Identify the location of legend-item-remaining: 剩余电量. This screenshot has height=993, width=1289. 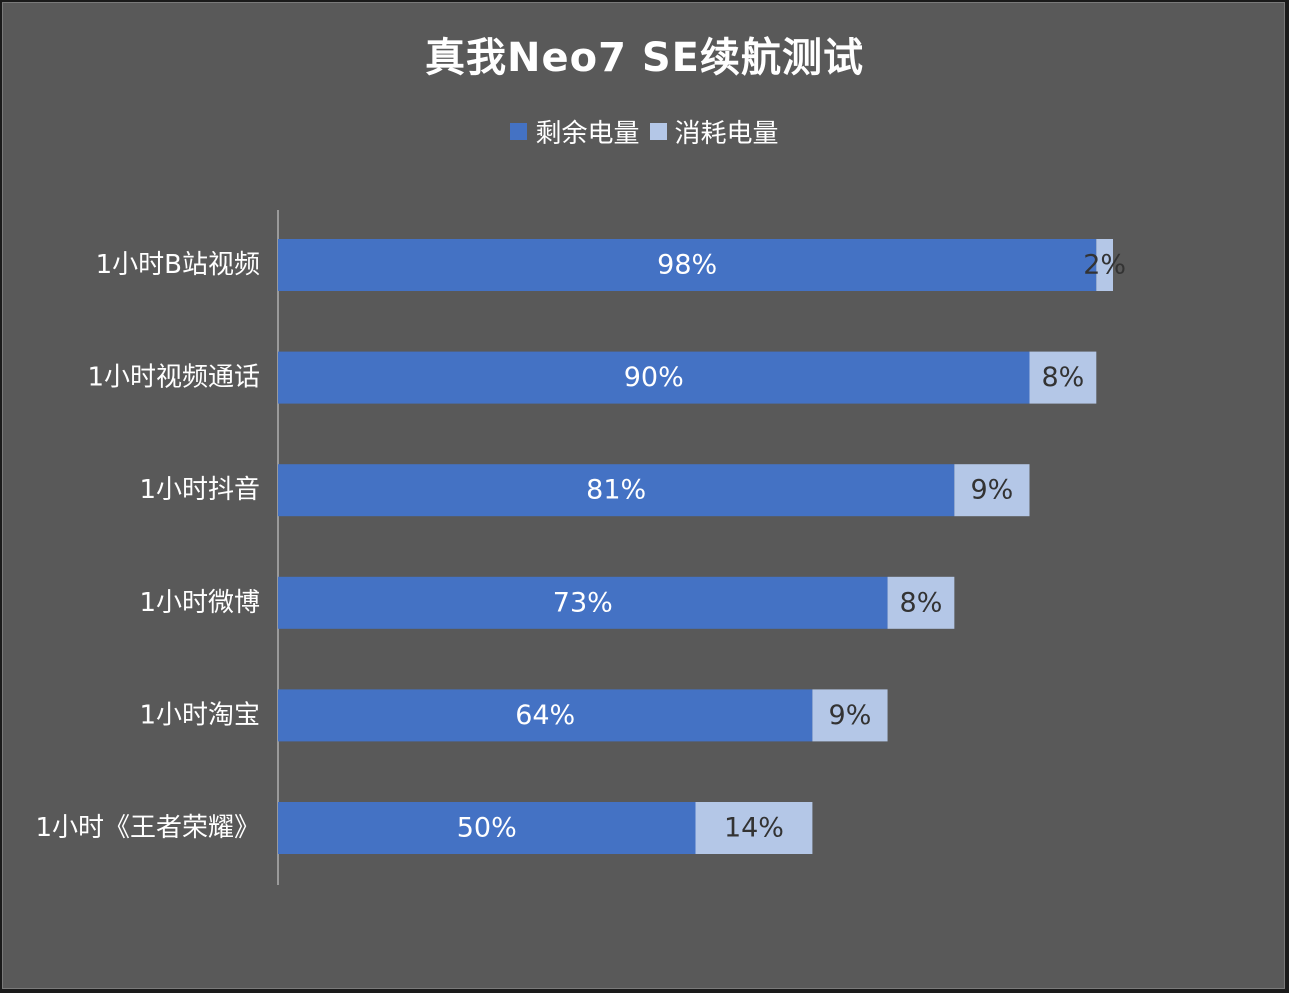
(575, 131).